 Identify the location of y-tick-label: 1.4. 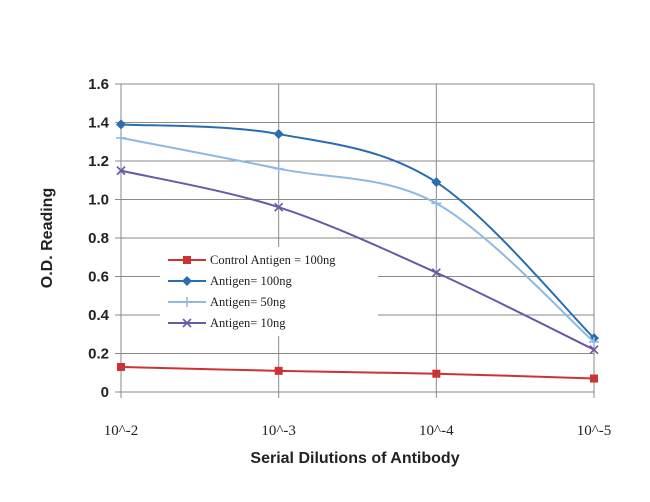
(99, 123).